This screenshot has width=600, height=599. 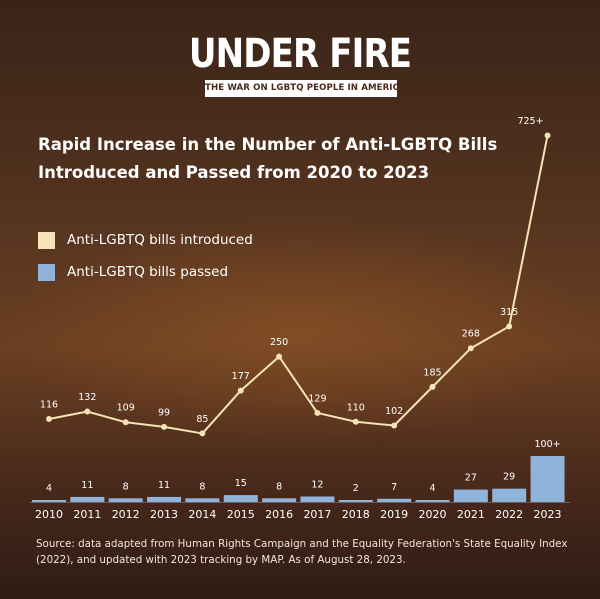 What do you see at coordinates (202, 500) in the screenshot?
I see `bar-passed-2014` at bounding box center [202, 500].